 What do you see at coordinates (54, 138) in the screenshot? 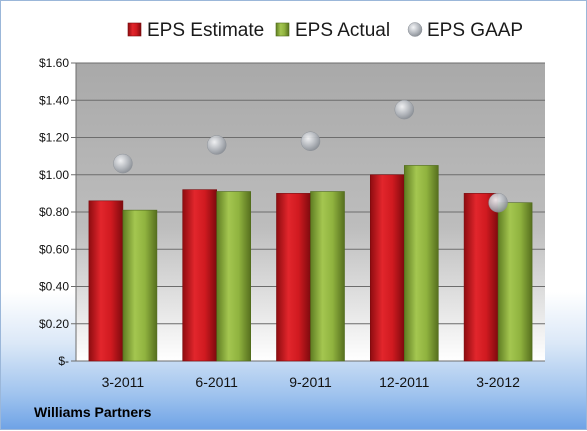
I see `y-tick-label: $1.20` at bounding box center [54, 138].